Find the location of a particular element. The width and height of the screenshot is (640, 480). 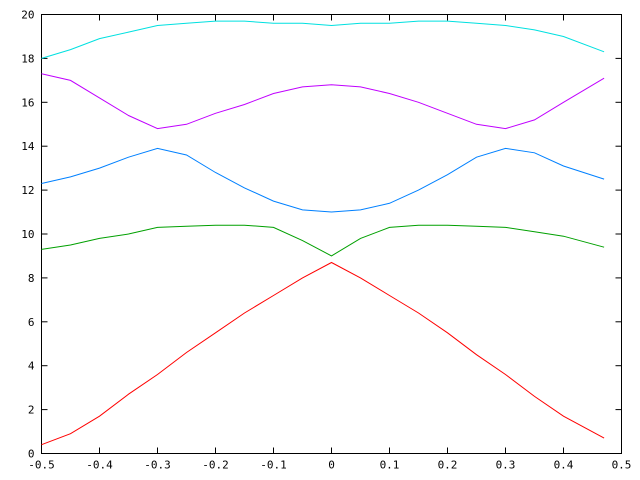

y-tick-label: 14 is located at coordinates (28, 146).